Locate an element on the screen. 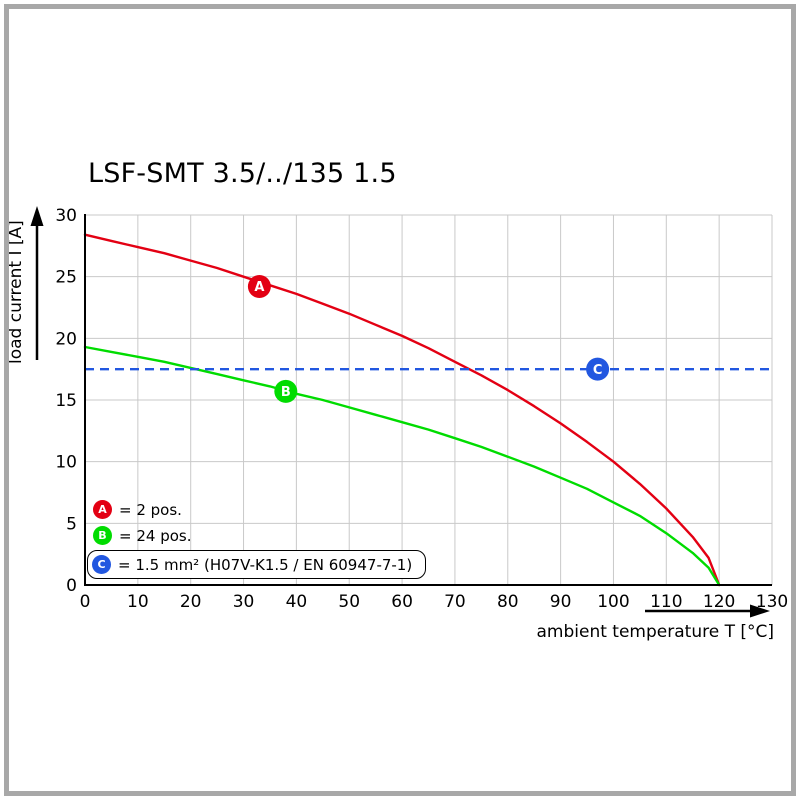 This screenshot has width=800, height=800. marker-B is located at coordinates (286, 391).